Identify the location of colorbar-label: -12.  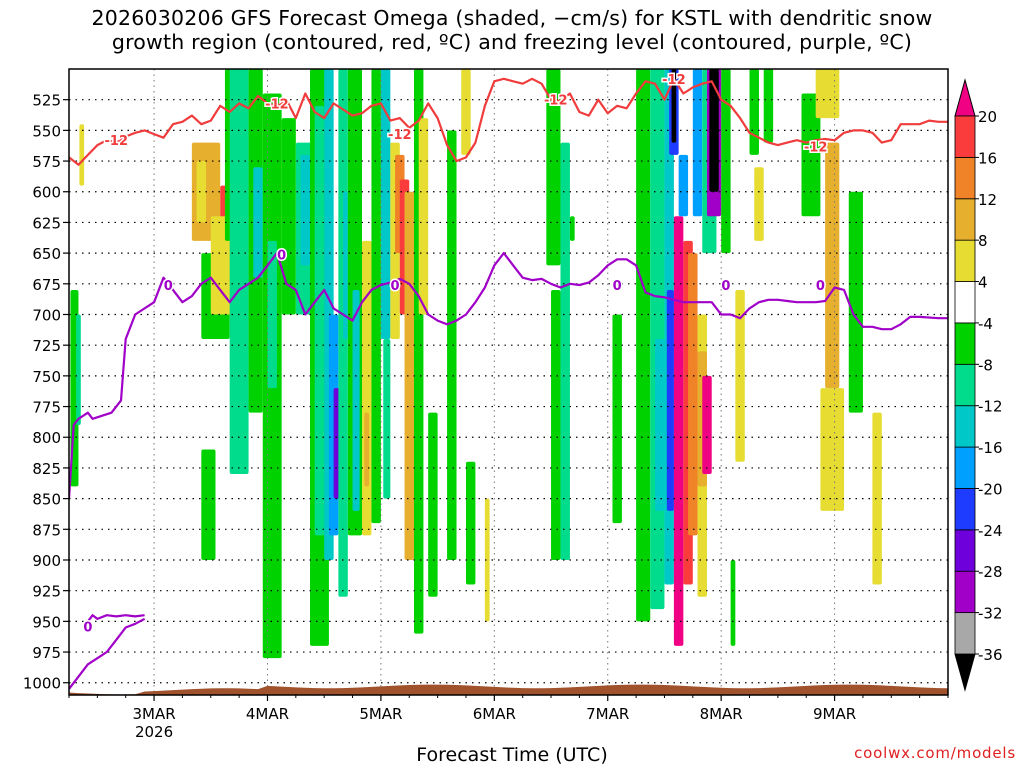
(990, 407).